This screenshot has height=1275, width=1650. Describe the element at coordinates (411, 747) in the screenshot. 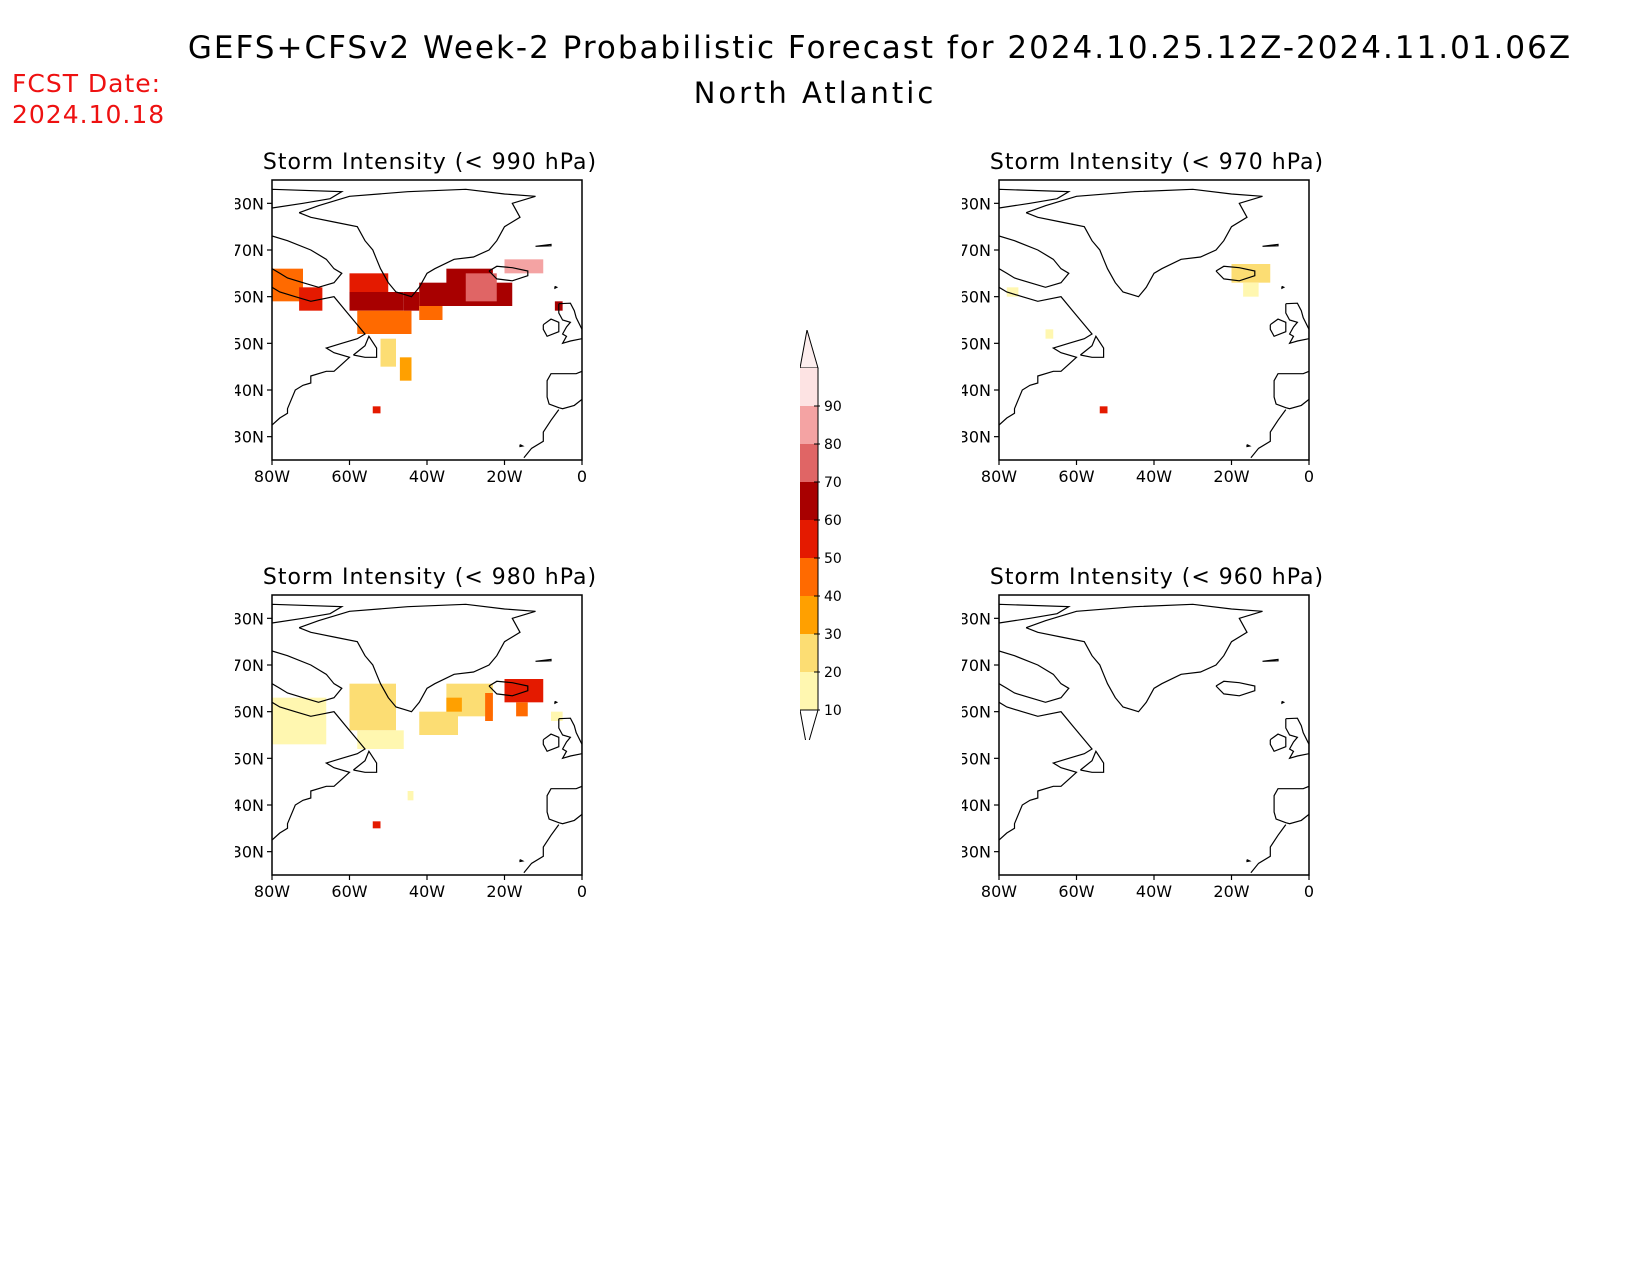

I see `map-980: 80N 70N 60N 50N 40N 30N 80W 60W 40W 20W 0` at that location.